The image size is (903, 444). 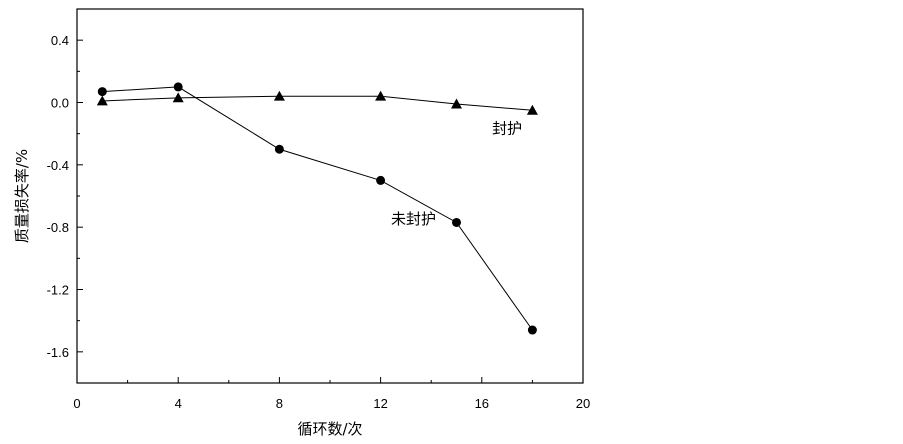 What do you see at coordinates (329, 429) in the screenshot?
I see `x-axis-title: 循环数/次` at bounding box center [329, 429].